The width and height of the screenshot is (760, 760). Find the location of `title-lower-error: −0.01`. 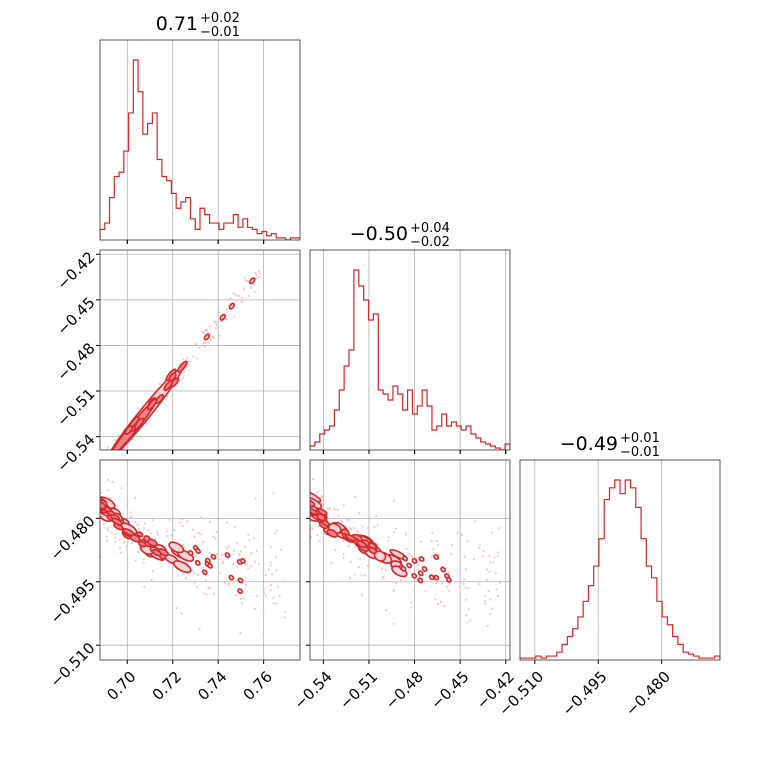

title-lower-error: −0.01 is located at coordinates (220, 32).